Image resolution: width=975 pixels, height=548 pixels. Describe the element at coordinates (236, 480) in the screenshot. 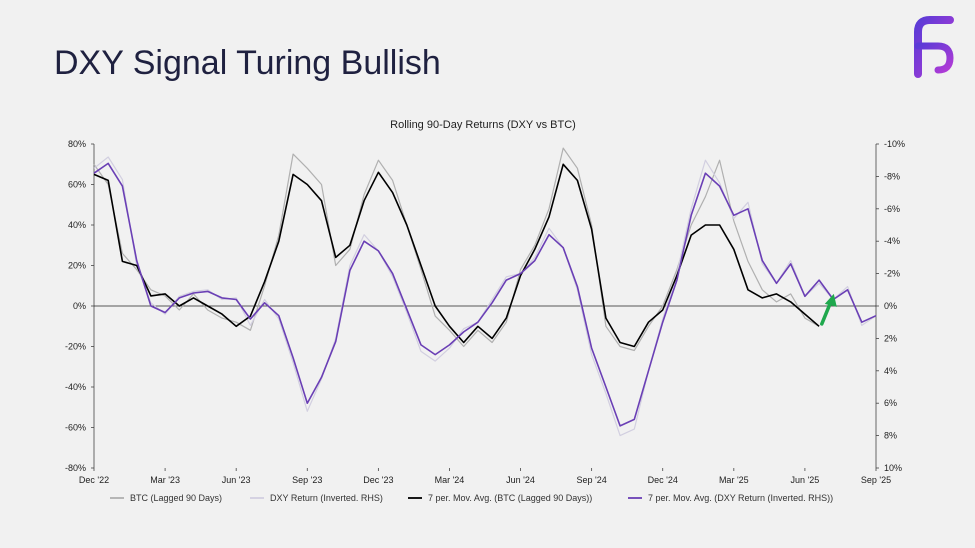

I see `x-tick-label: Jun '23` at that location.